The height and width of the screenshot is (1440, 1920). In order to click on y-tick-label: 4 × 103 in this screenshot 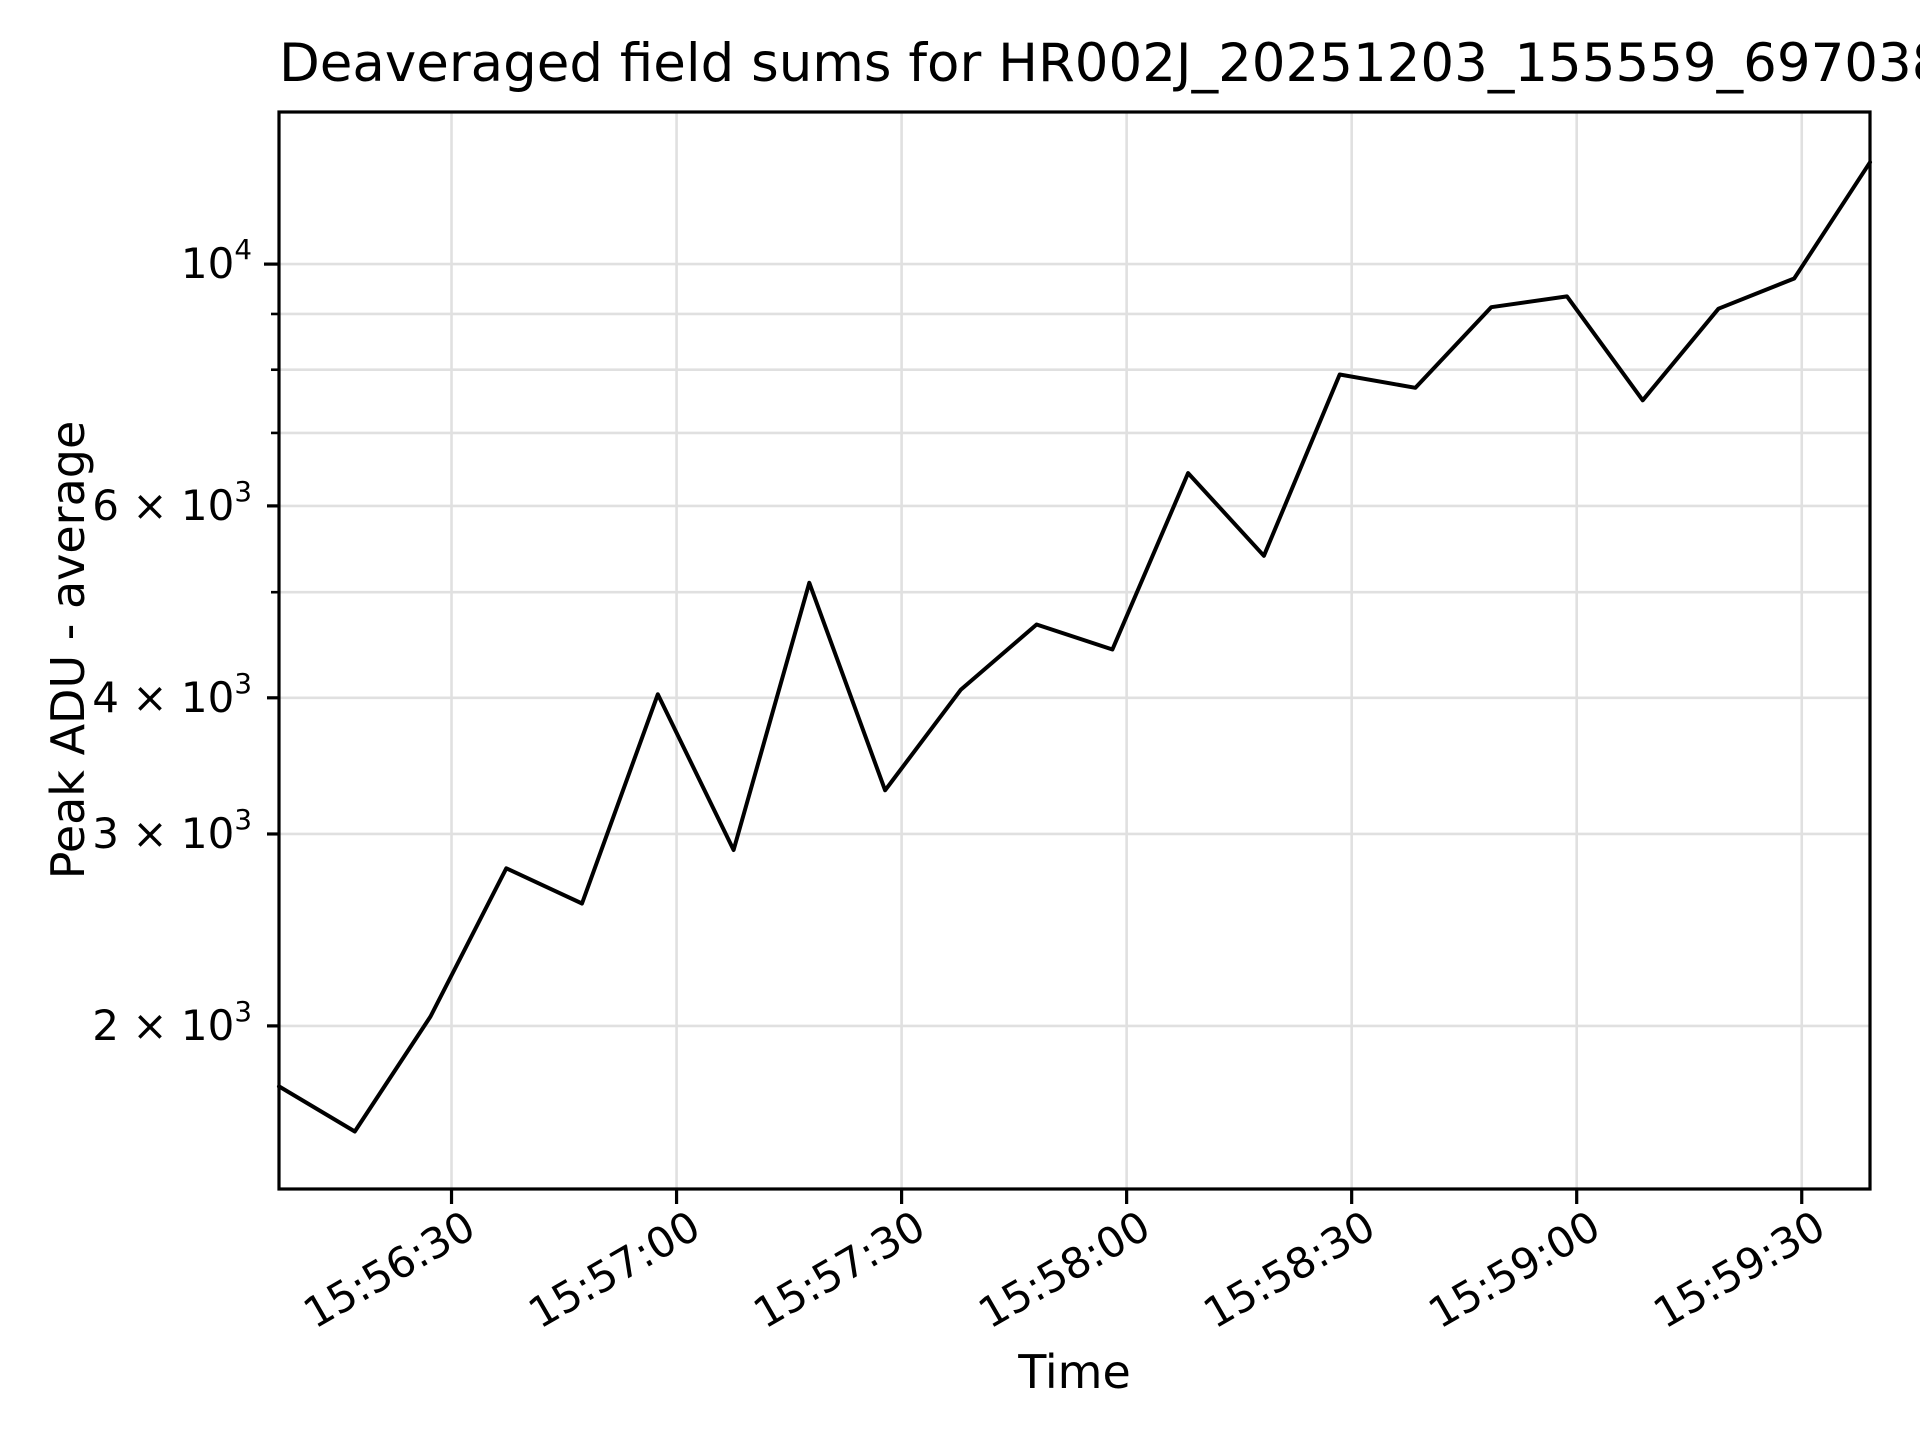, I will do `click(172, 694)`.